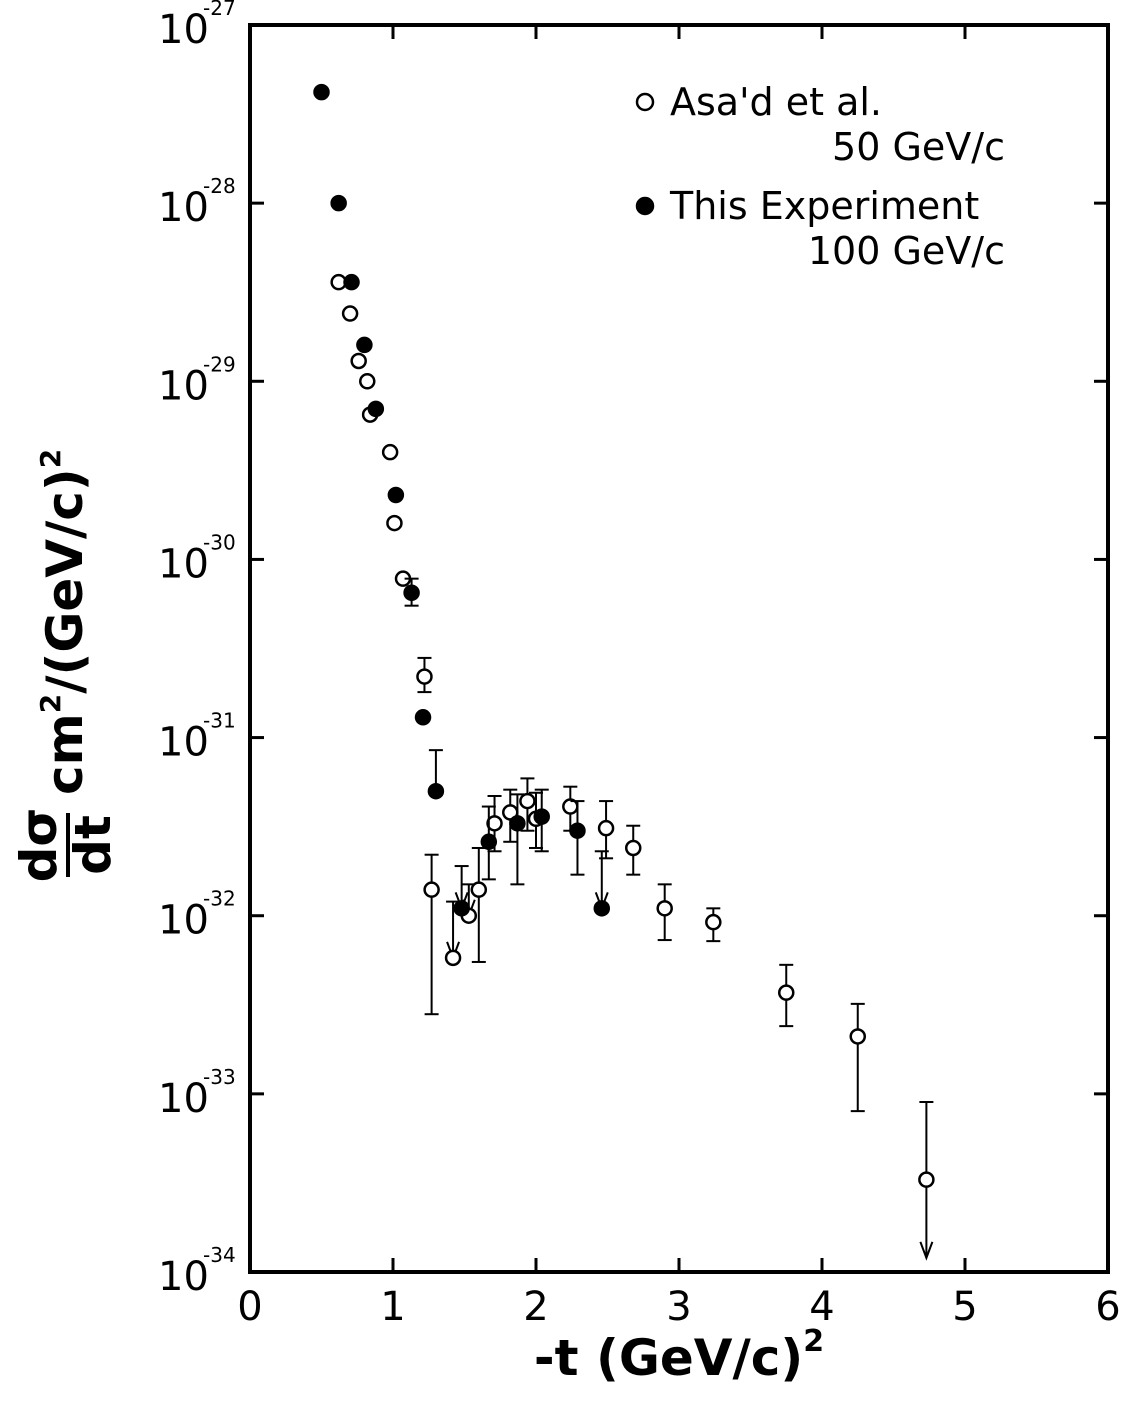  Describe the element at coordinates (535, 1307) in the screenshot. I see `x-tick-label: 2` at that location.